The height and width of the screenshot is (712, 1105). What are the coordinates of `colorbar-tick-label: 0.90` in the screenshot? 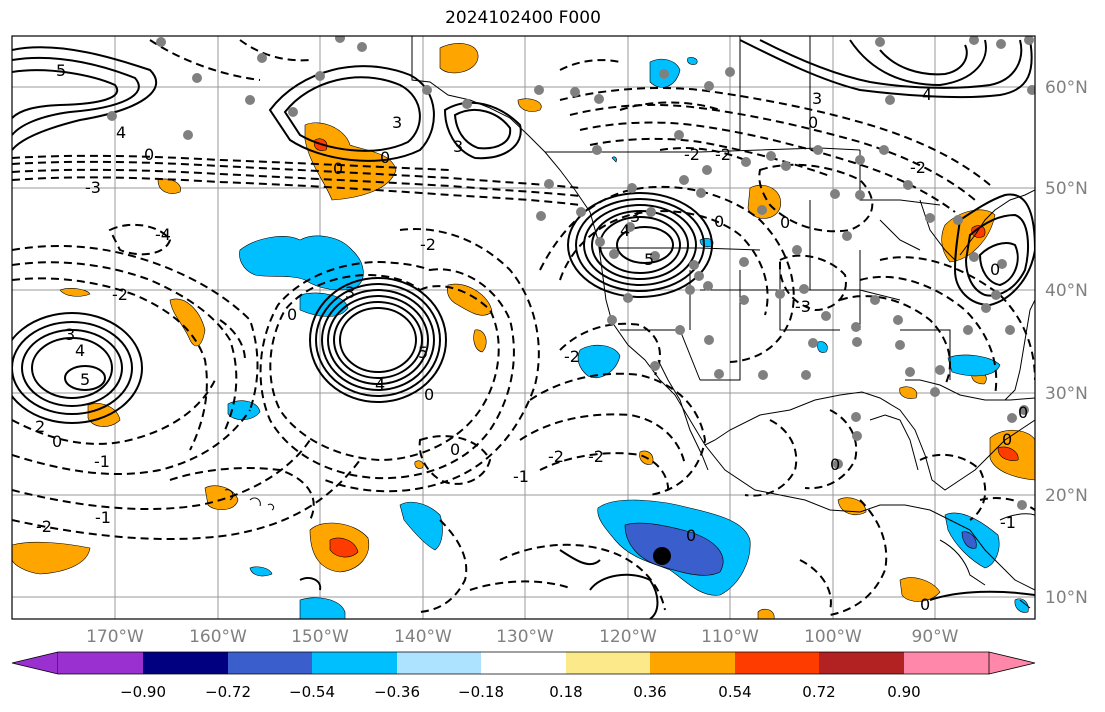 It's located at (903, 692).